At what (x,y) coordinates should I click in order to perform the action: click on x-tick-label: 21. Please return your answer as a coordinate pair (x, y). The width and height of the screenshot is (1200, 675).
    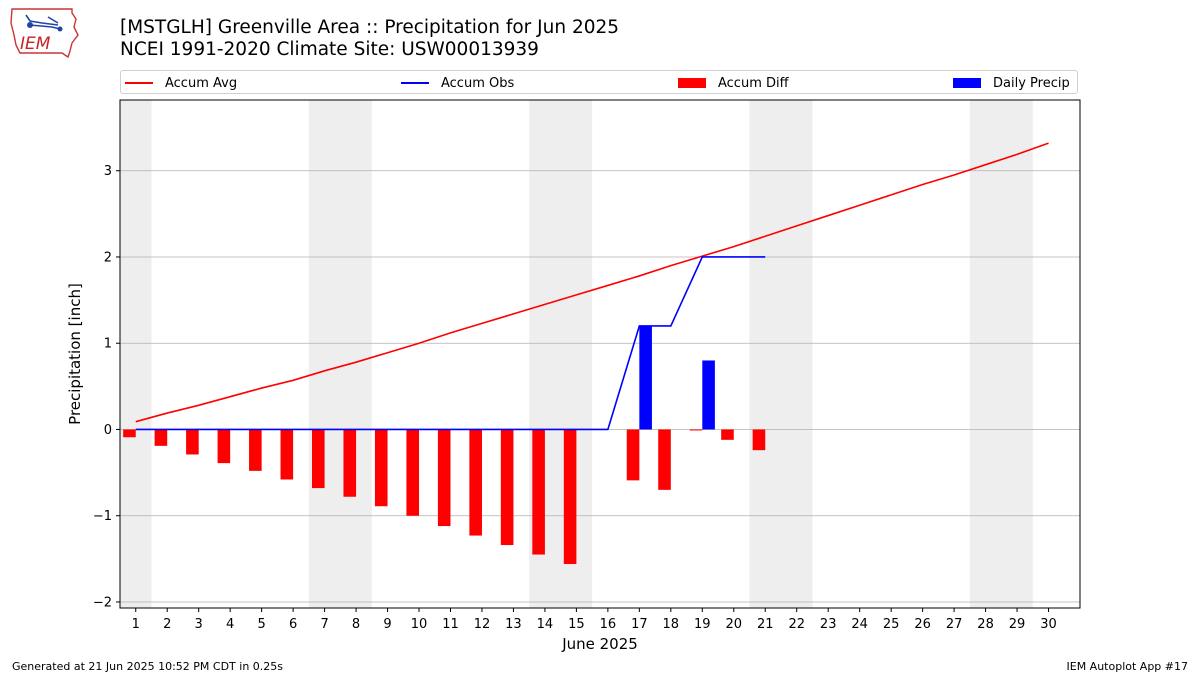
    Looking at the image, I should click on (765, 624).